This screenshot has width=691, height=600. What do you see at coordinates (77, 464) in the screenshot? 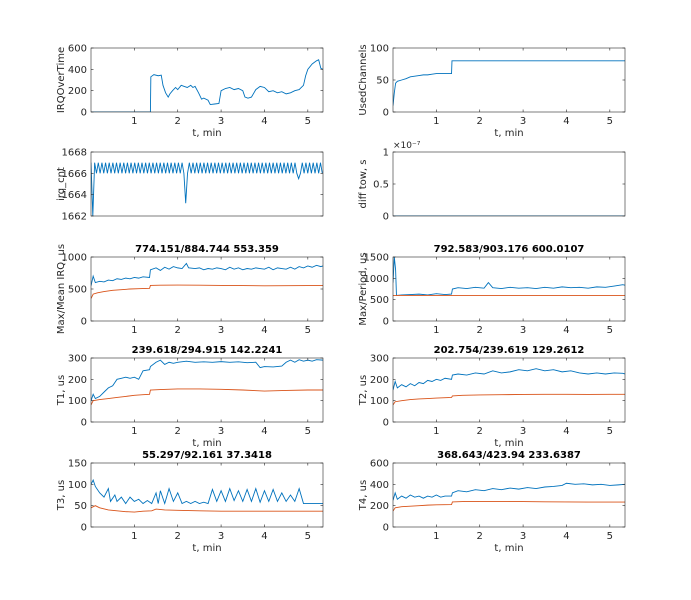
I see `y-tick-label: 150` at bounding box center [77, 464].